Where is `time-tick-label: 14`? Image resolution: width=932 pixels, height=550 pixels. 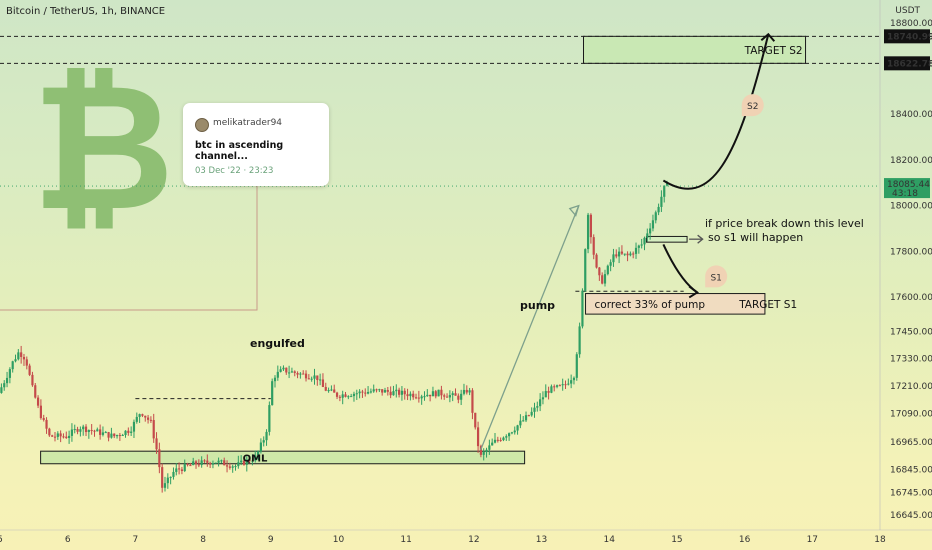 time-tick-label: 14 is located at coordinates (610, 540).